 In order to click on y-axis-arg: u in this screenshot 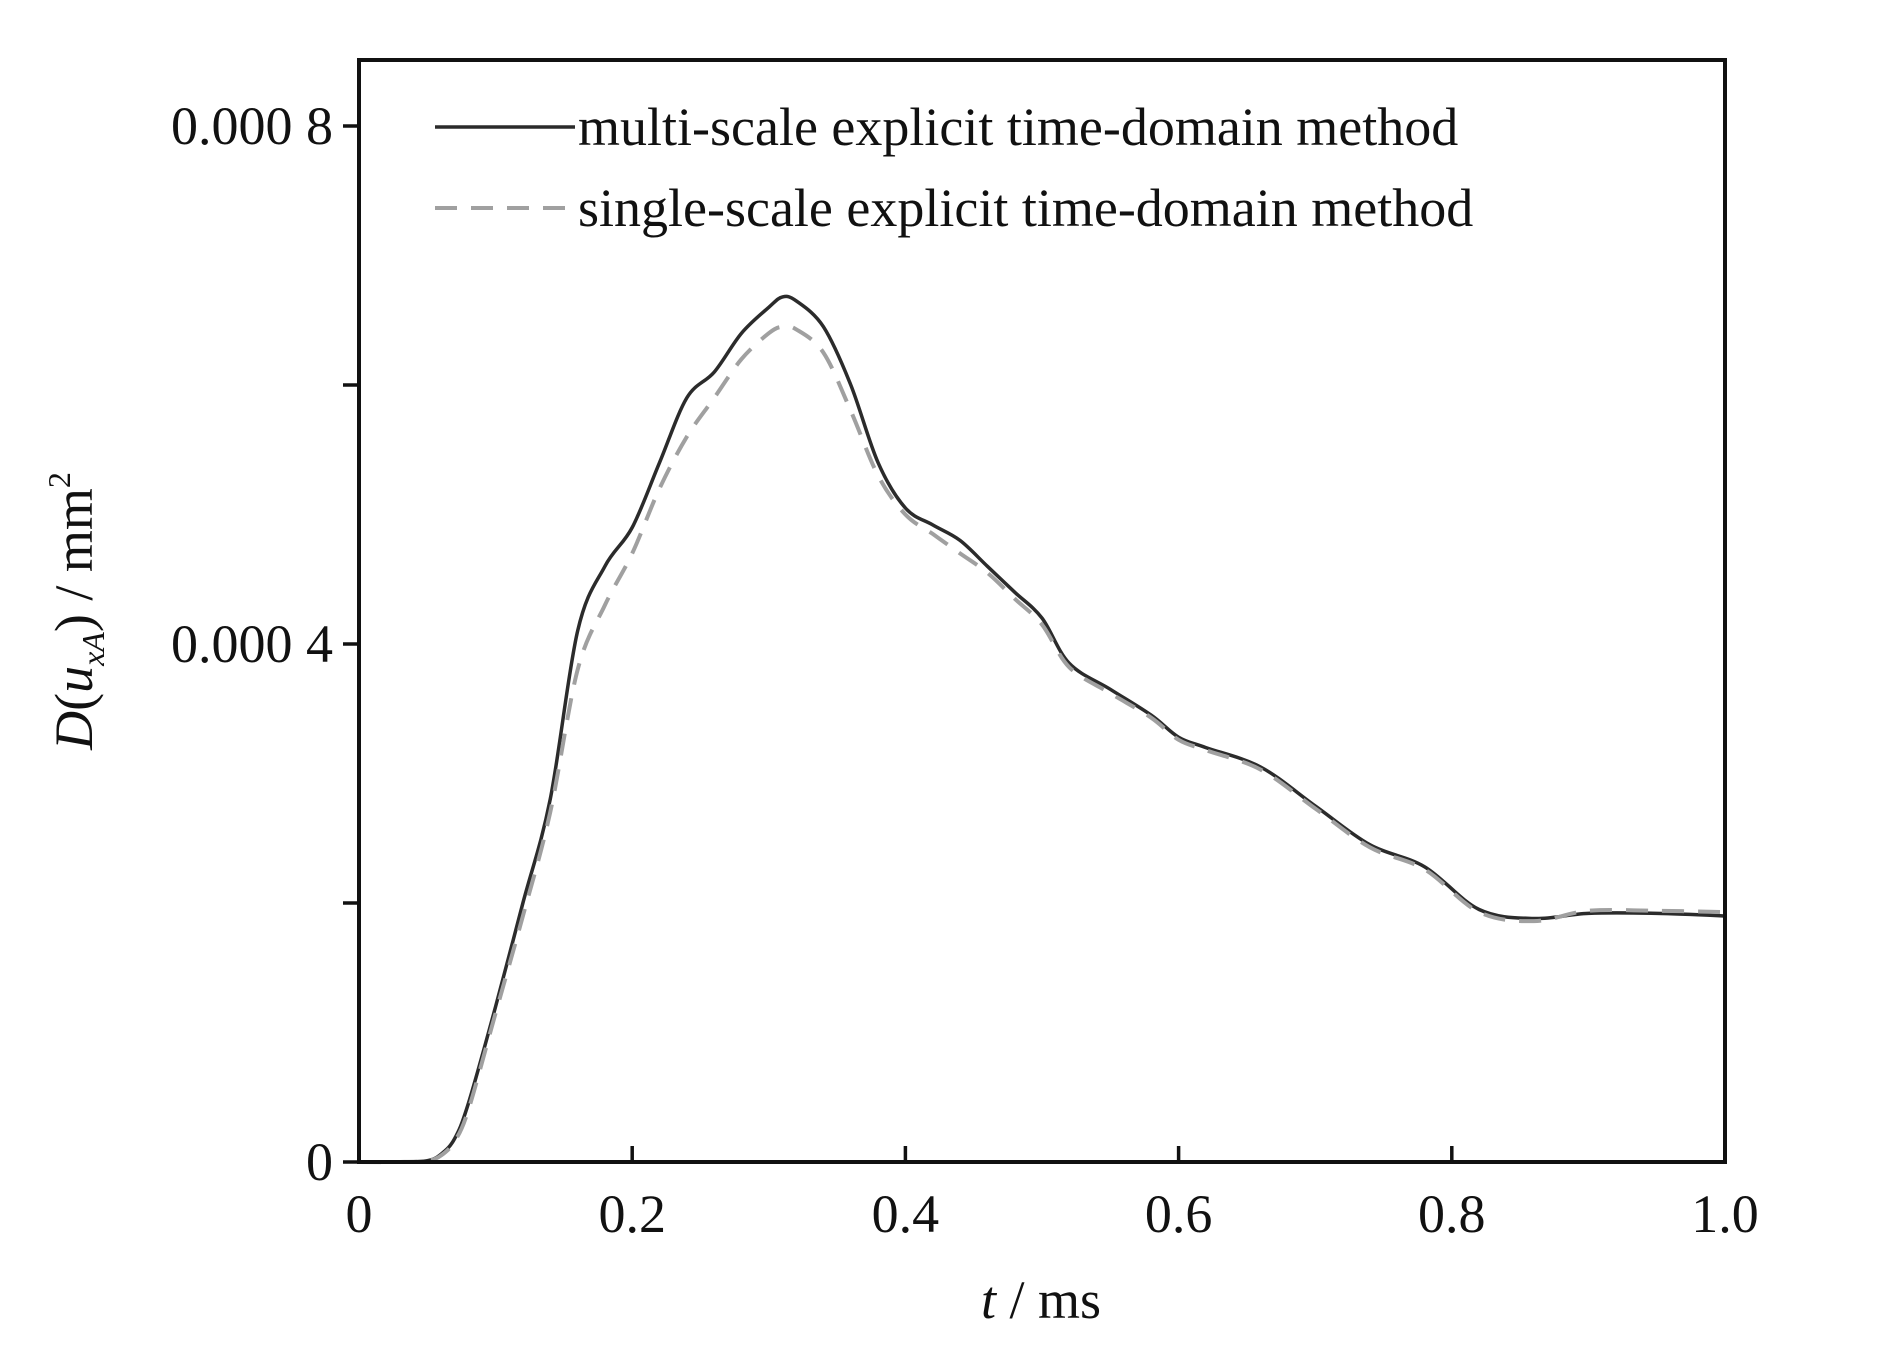, I will do `click(74, 679)`.